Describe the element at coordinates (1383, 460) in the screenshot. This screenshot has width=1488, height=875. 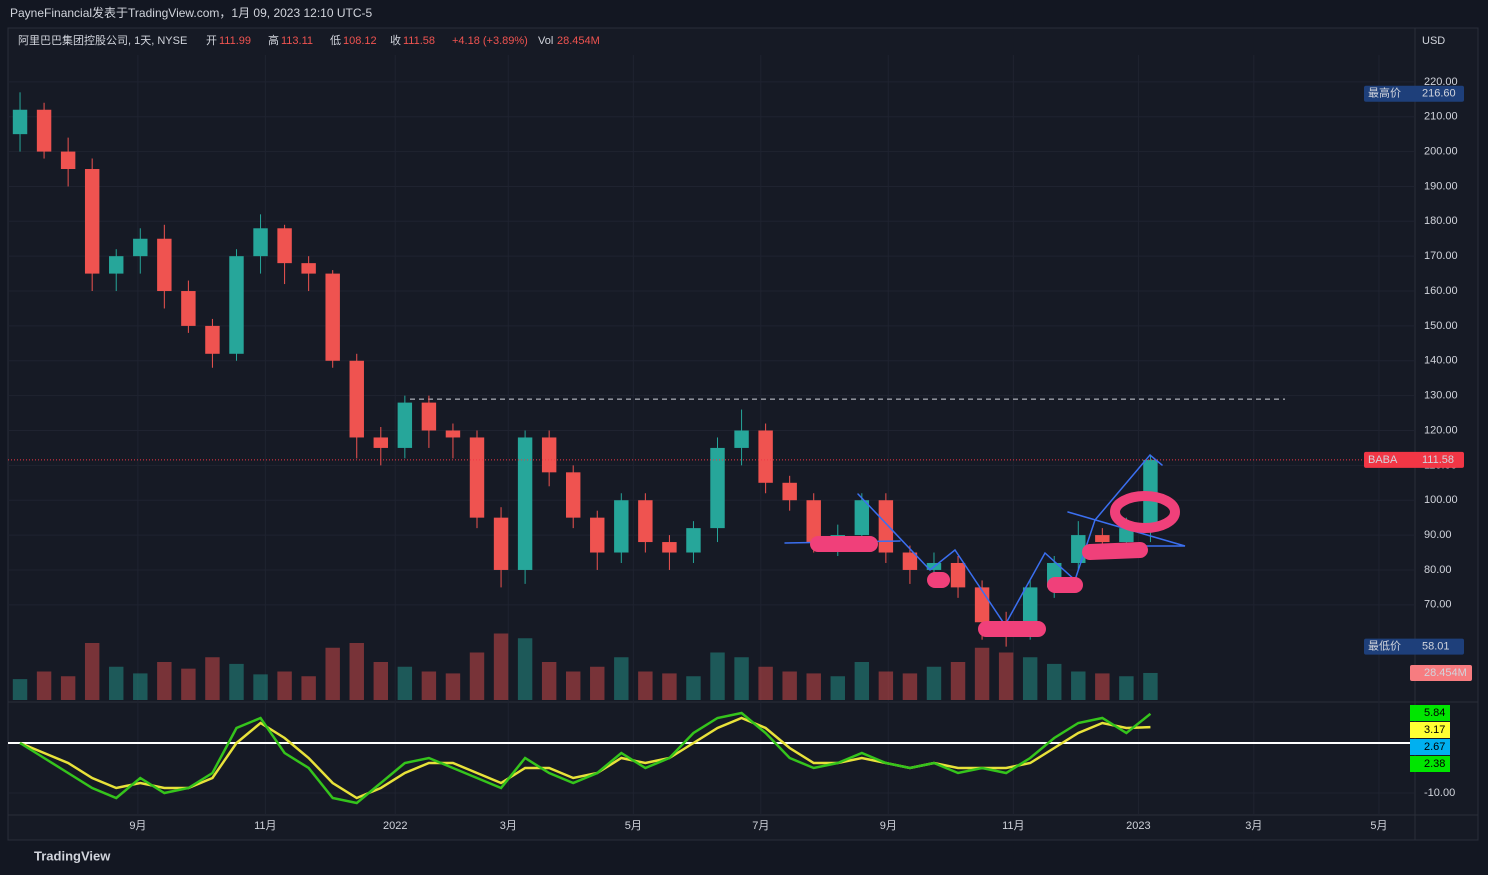
I see `price-label-name: BABA` at that location.